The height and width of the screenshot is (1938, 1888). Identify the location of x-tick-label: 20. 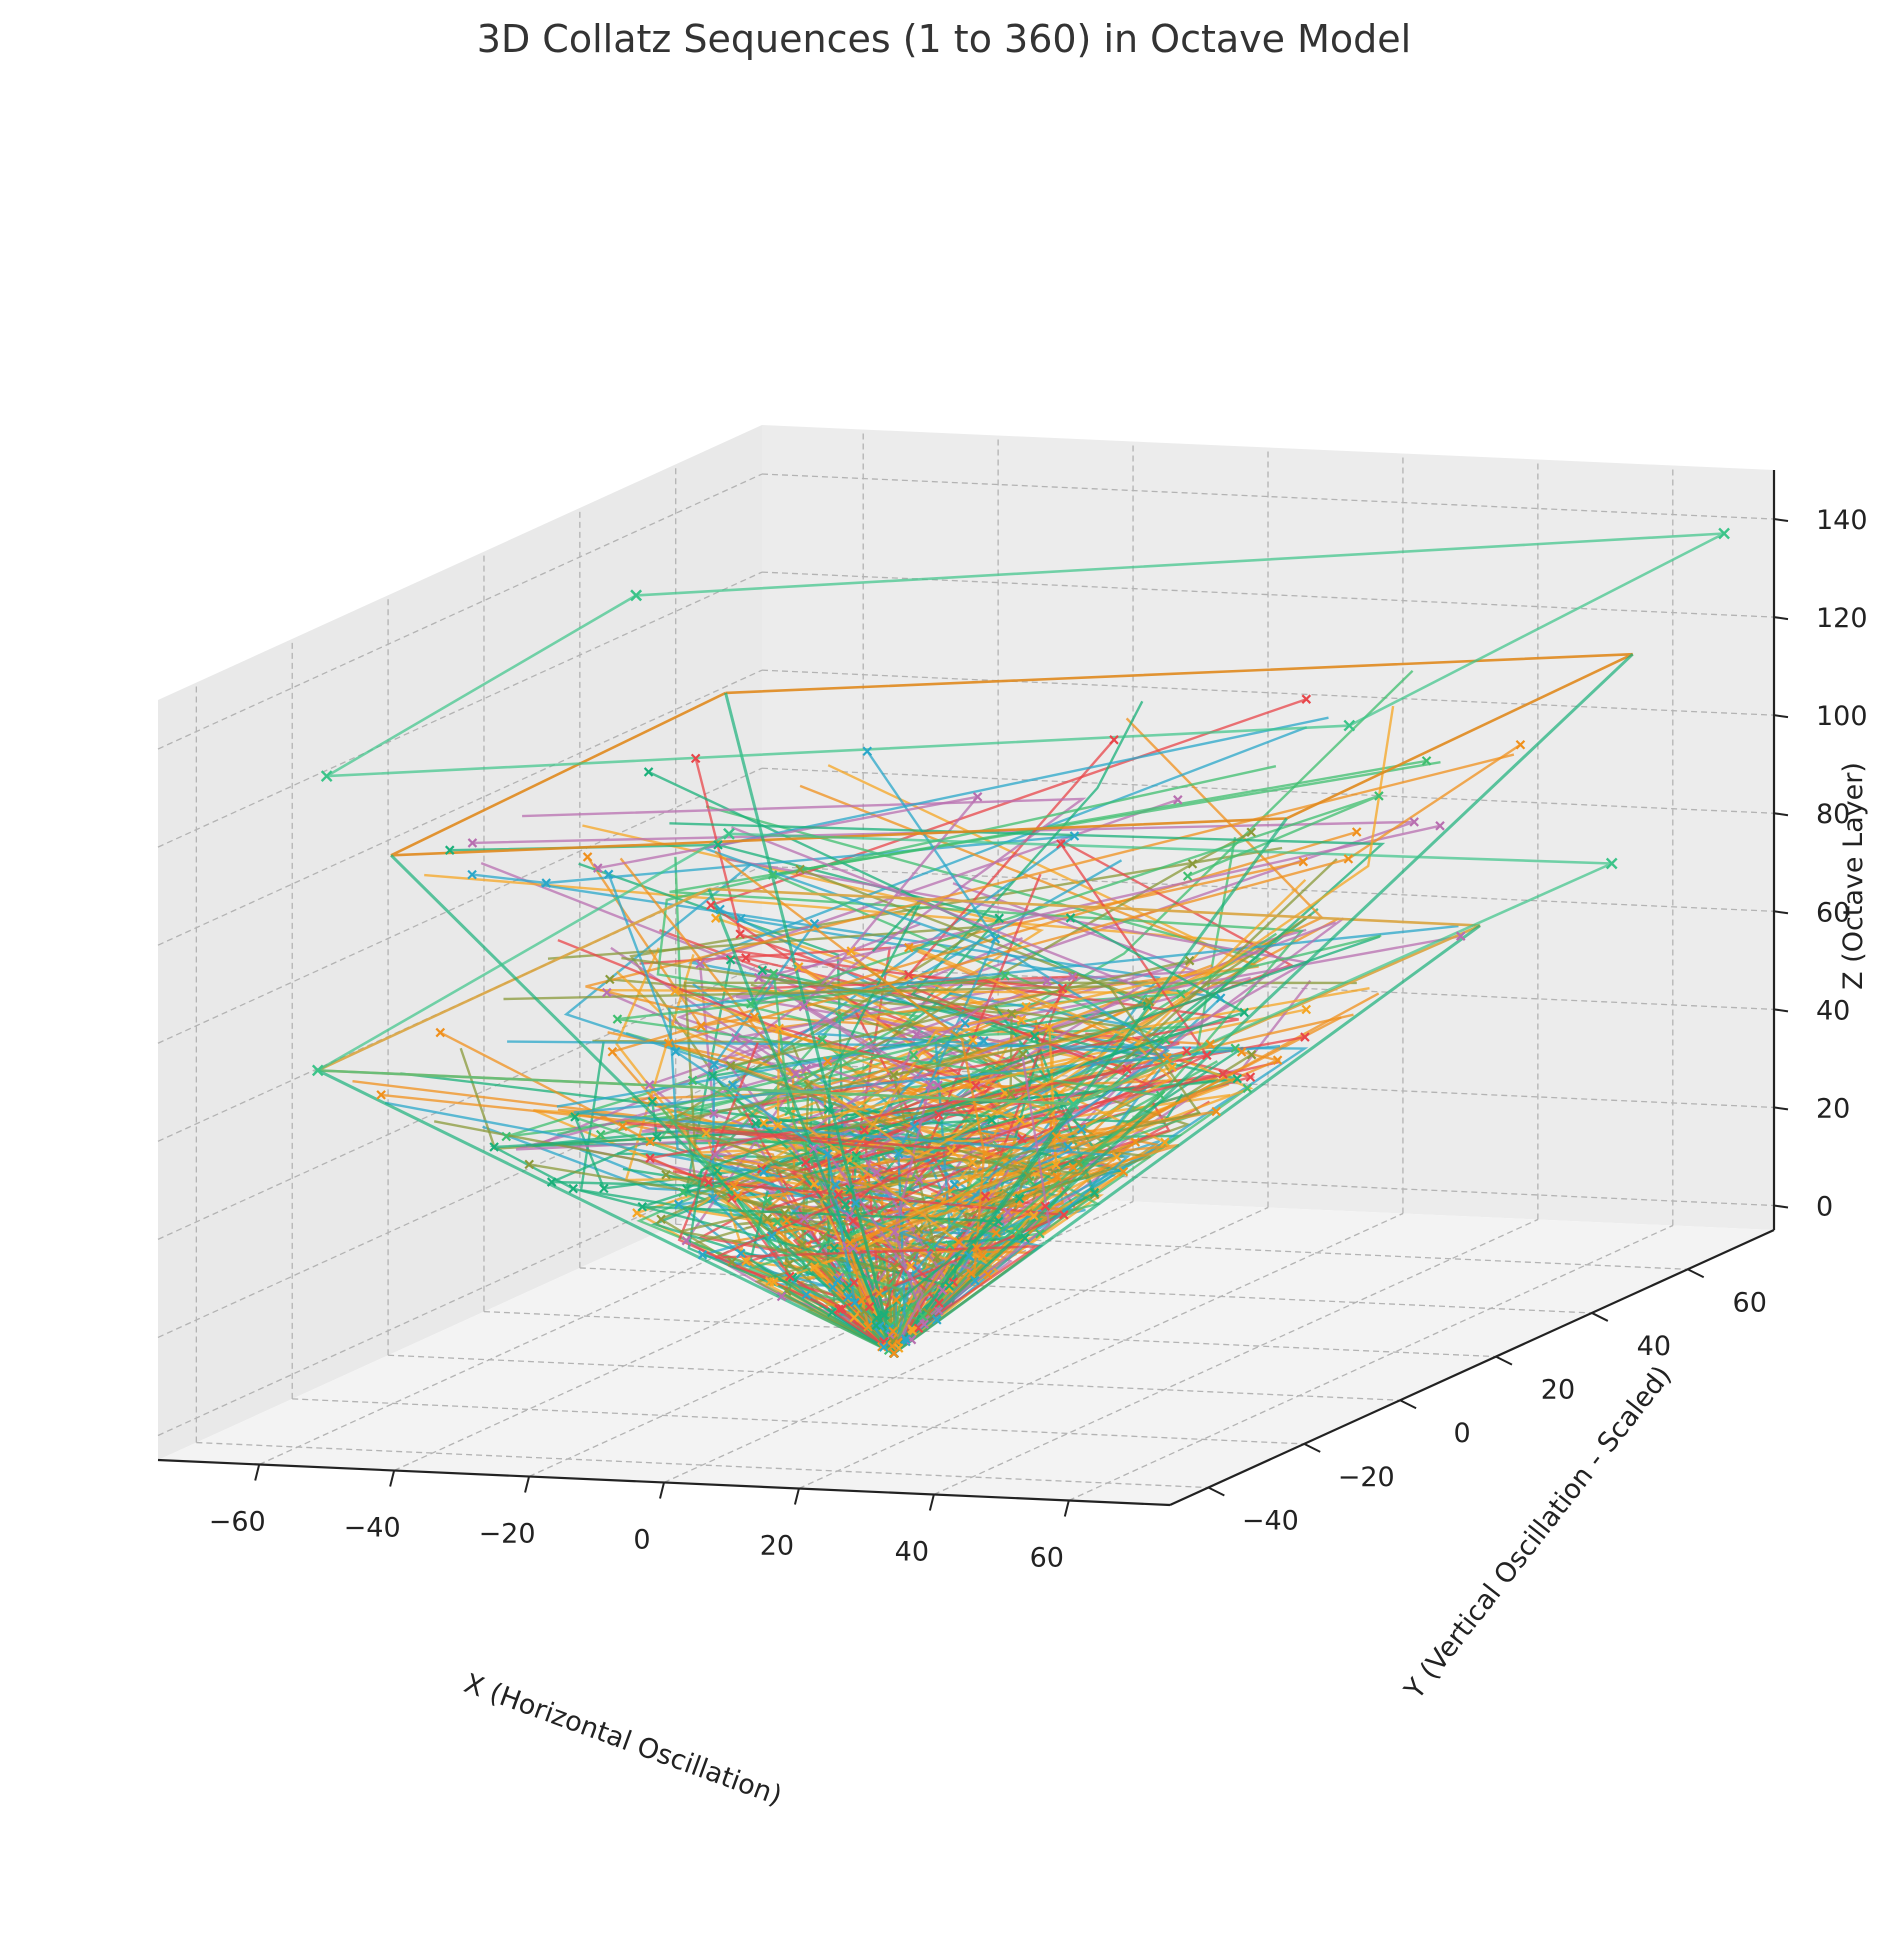
(777, 1546).